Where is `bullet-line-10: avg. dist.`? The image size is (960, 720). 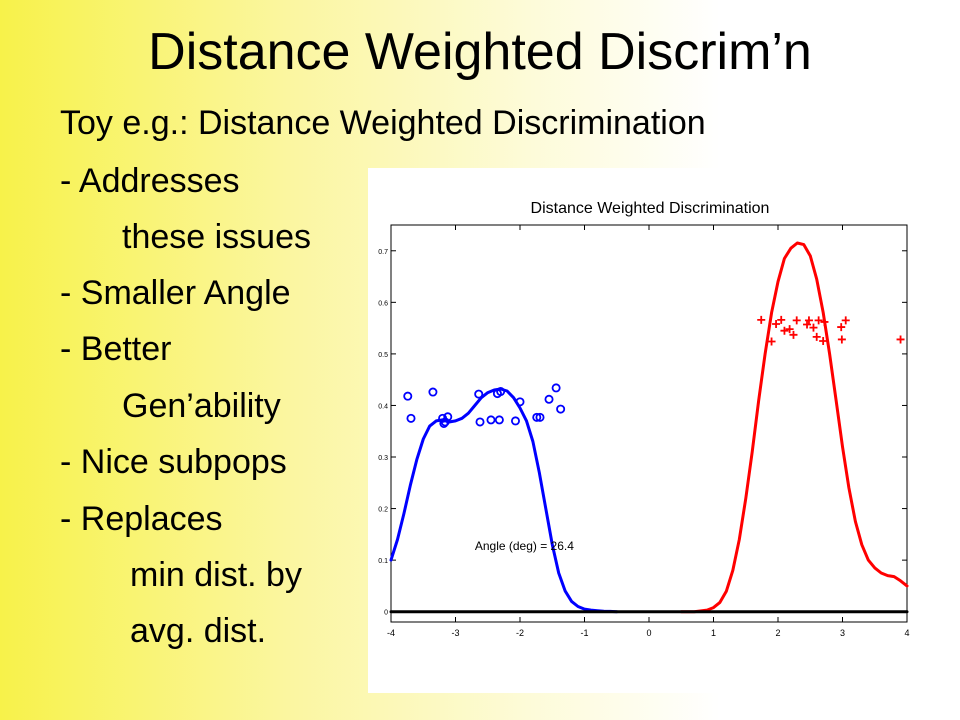 bullet-line-10: avg. dist. is located at coordinates (198, 631).